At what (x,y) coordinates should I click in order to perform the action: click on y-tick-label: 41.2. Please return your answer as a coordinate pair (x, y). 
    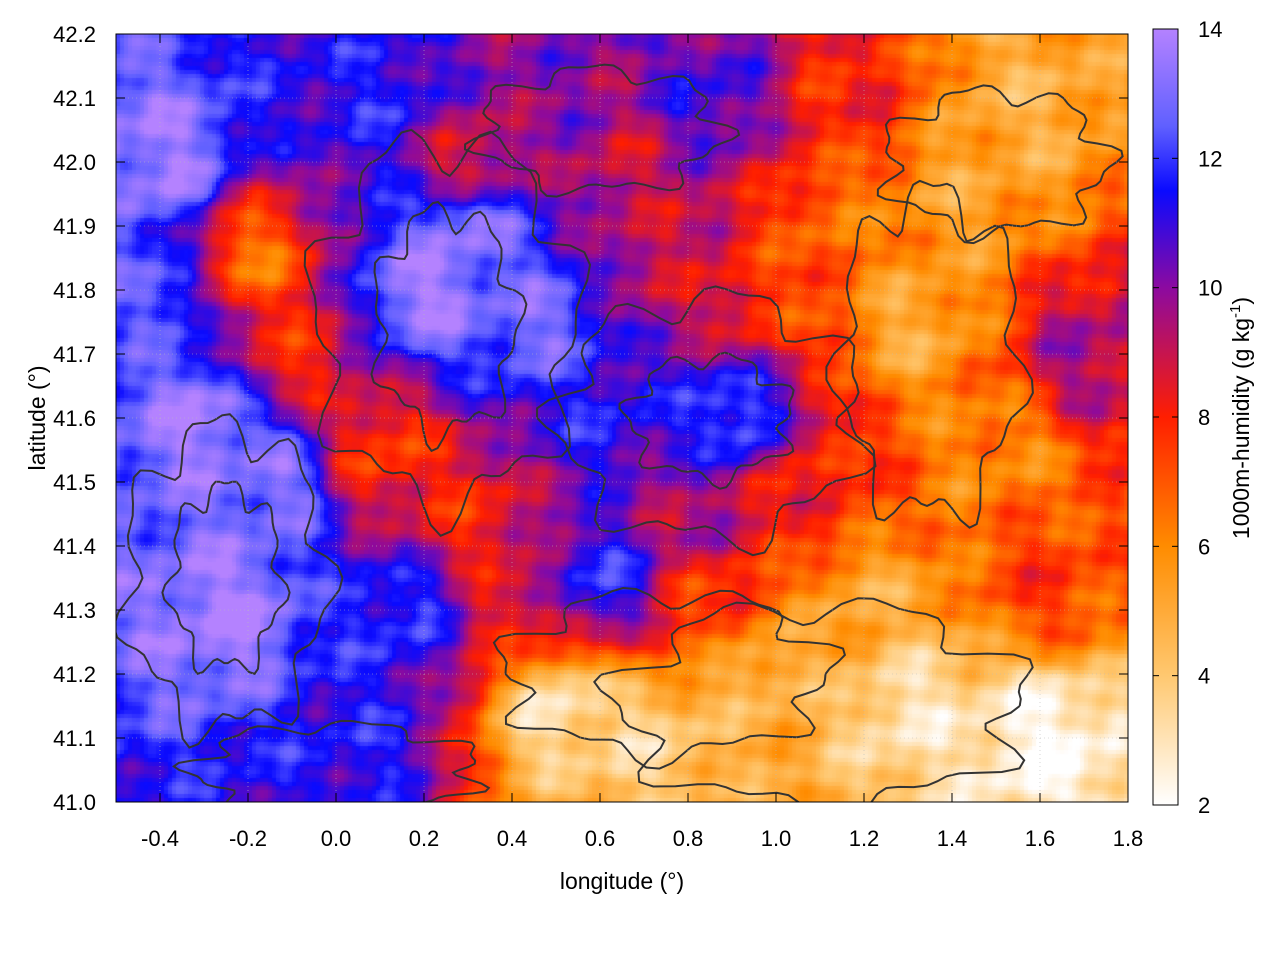
    Looking at the image, I should click on (74, 674).